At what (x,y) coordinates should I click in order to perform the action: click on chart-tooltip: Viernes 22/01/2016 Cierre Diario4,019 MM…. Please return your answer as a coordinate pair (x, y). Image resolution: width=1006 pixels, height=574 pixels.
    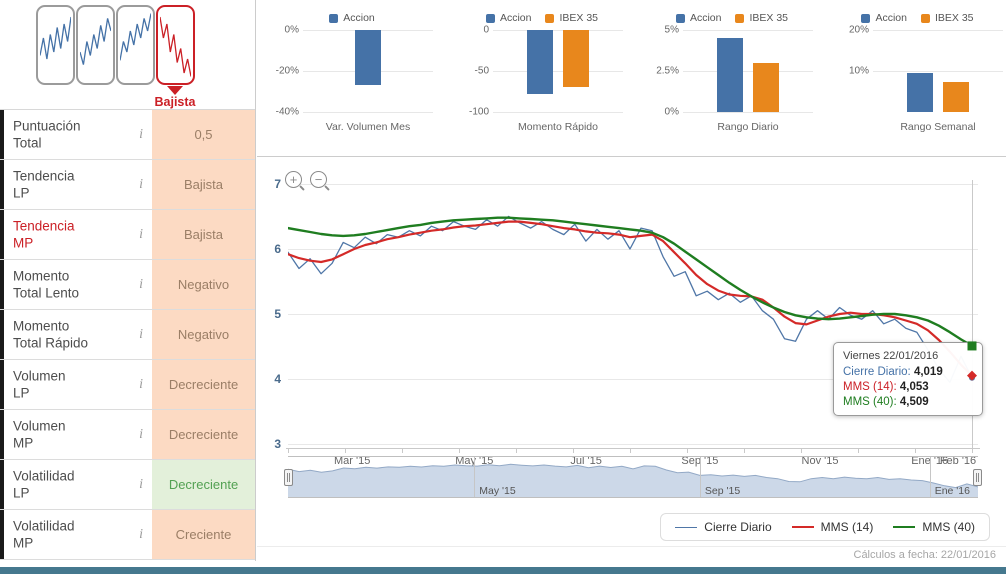
    Looking at the image, I should click on (908, 379).